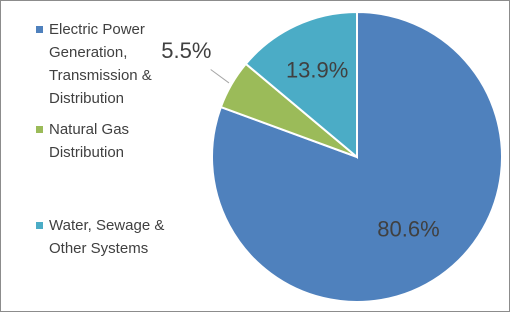 This screenshot has width=510, height=312. What do you see at coordinates (106, 237) in the screenshot?
I see `legend-label: Water, Sewage & Other Systems` at bounding box center [106, 237].